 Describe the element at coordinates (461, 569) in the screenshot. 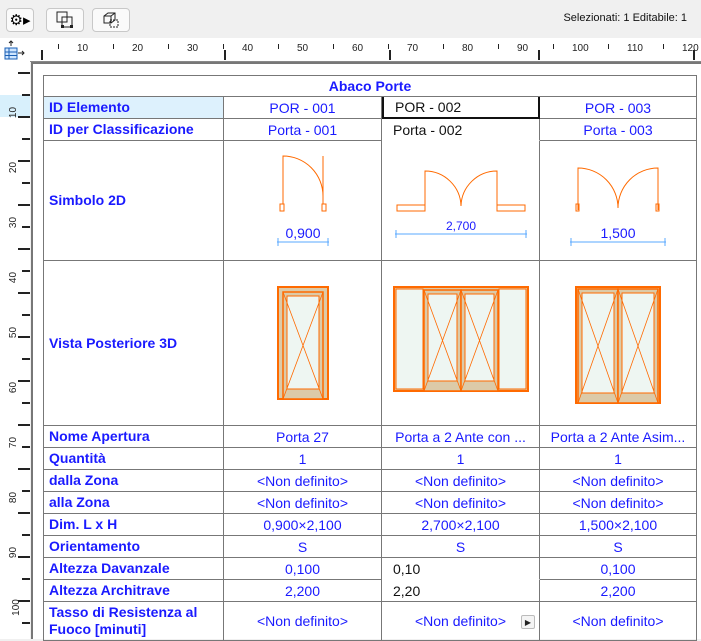

I see `cell-value: 0,10` at that location.